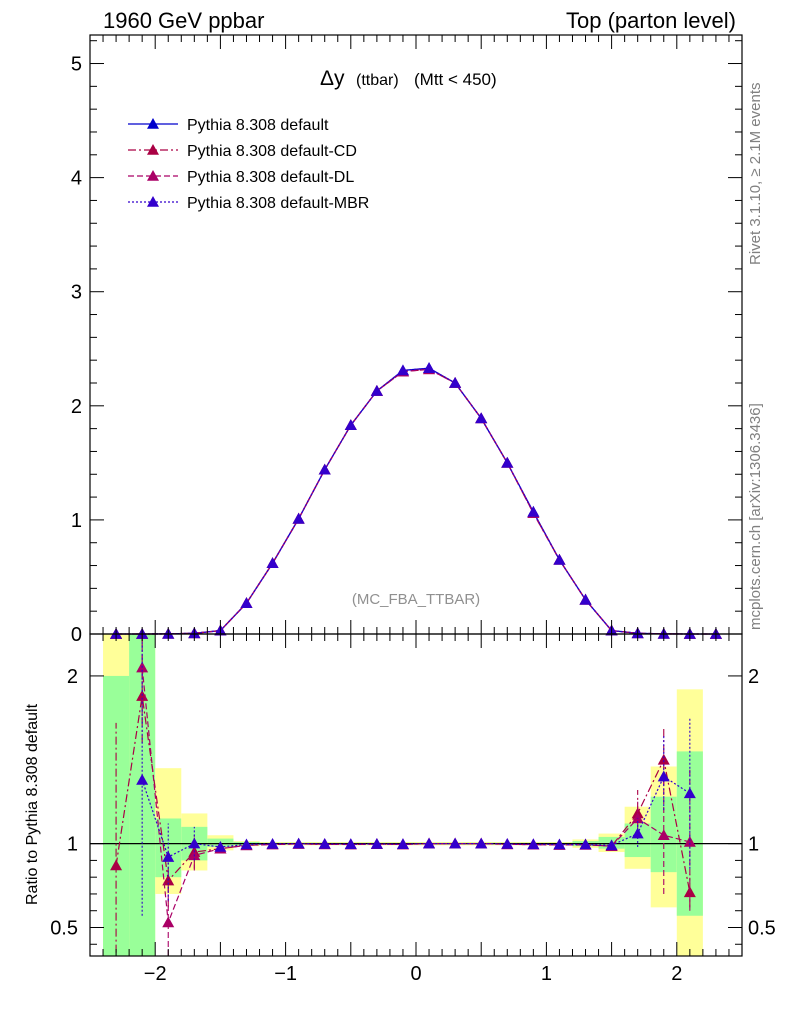 The image size is (786, 1024). Describe the element at coordinates (285, 974) in the screenshot. I see `x-tick-label: −1` at that location.